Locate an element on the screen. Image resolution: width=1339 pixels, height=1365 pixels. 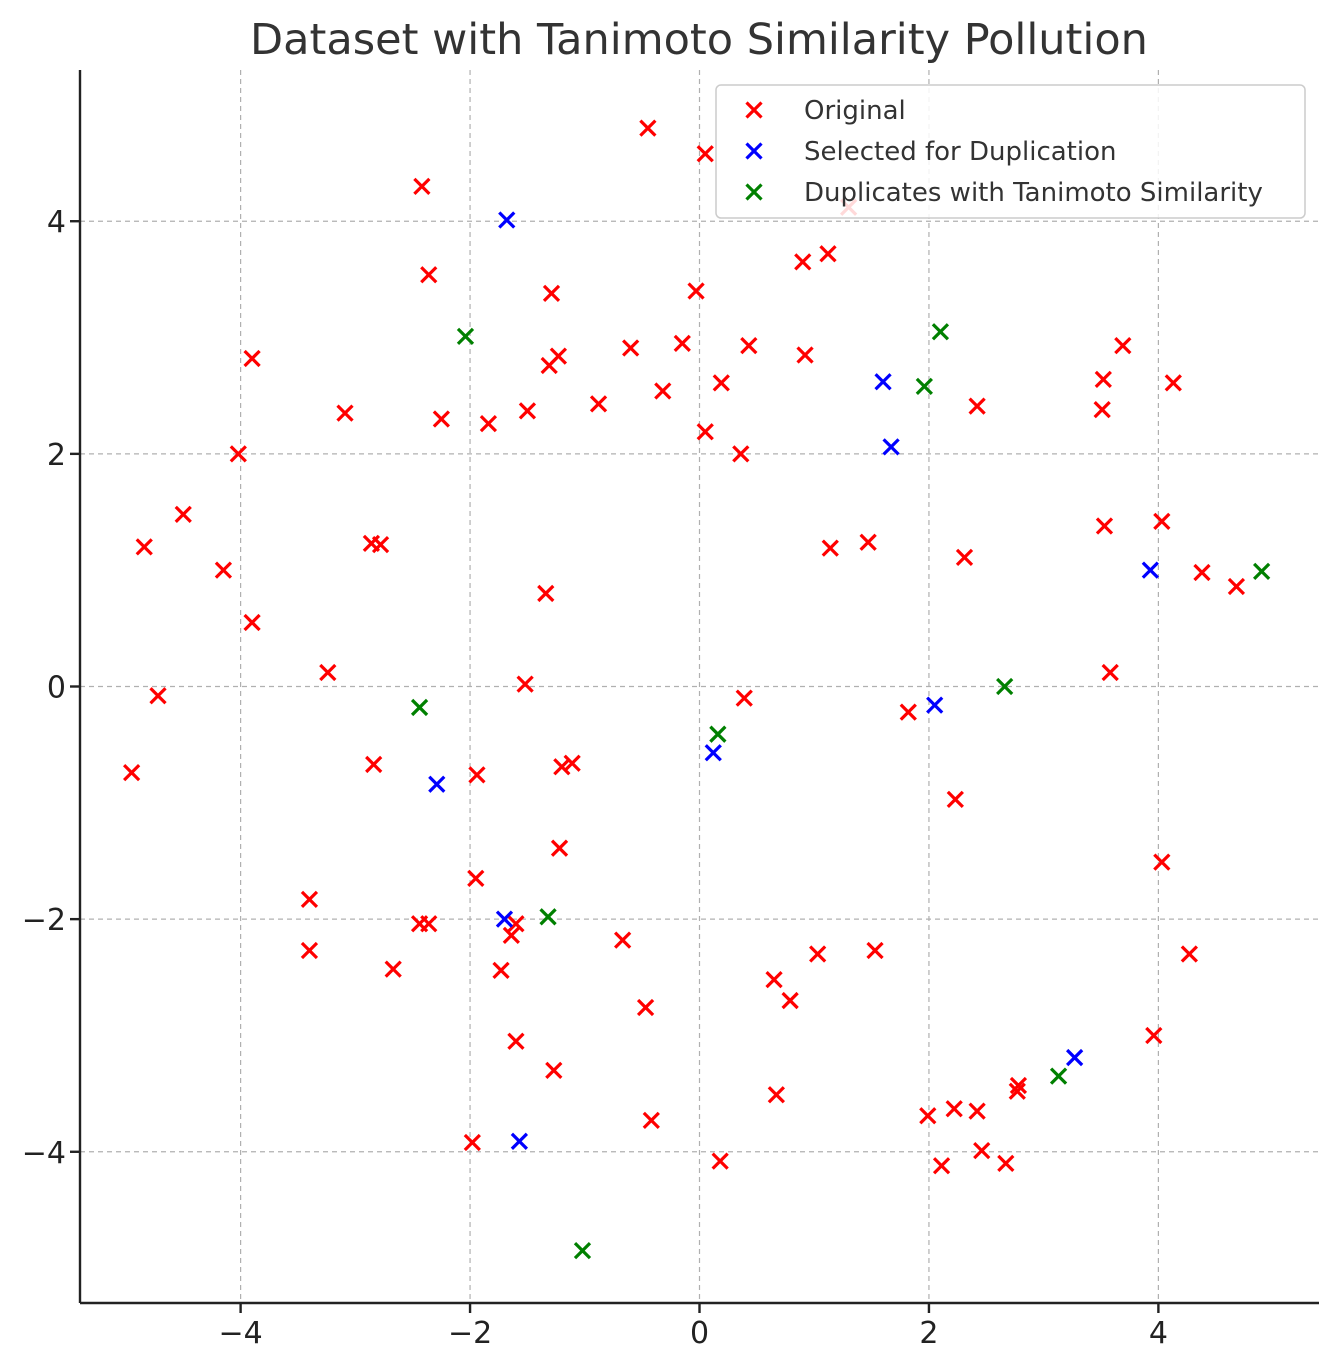
x-tick-label: 0 is located at coordinates (699, 1333).